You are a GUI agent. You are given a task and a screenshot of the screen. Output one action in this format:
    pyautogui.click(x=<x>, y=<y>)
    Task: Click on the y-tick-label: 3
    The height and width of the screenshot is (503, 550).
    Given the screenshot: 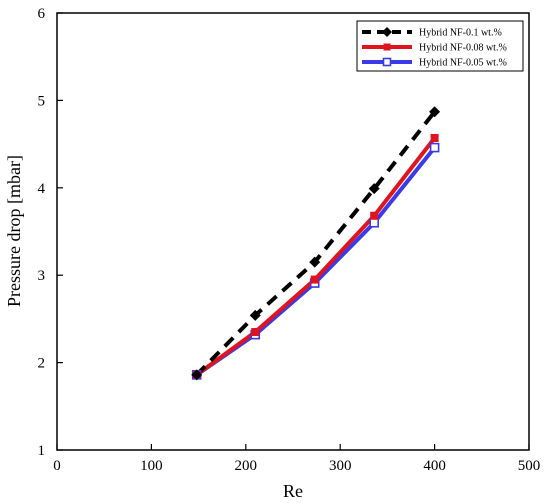 What is the action you would take?
    pyautogui.click(x=42, y=276)
    